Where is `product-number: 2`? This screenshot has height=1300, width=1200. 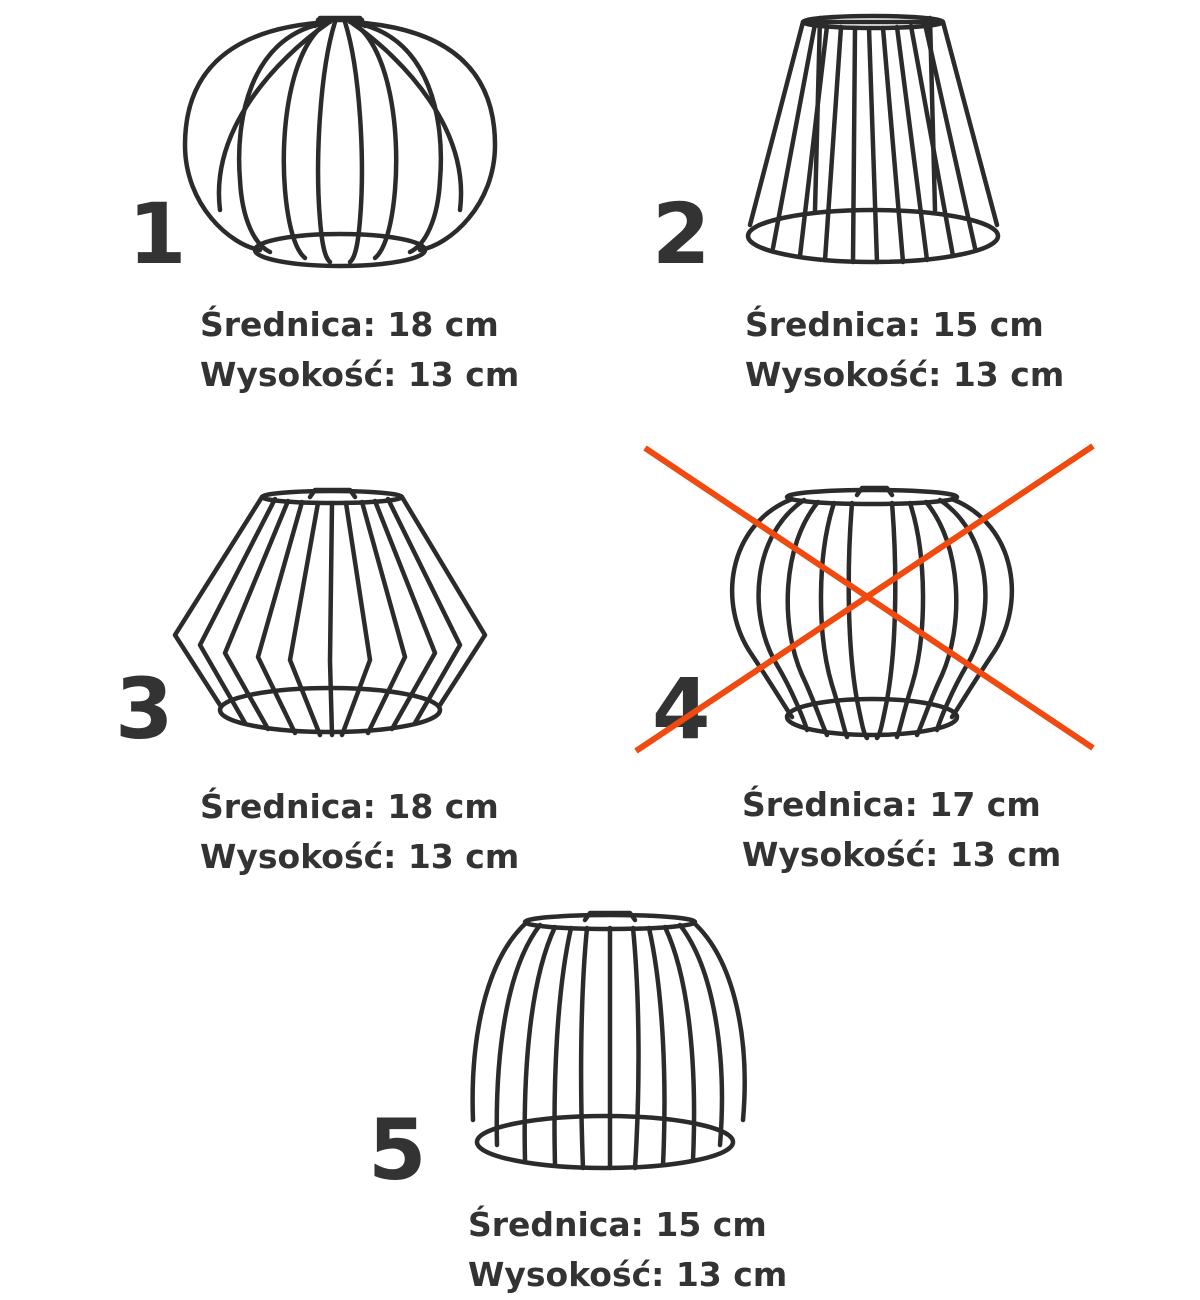
product-number: 2 is located at coordinates (681, 234).